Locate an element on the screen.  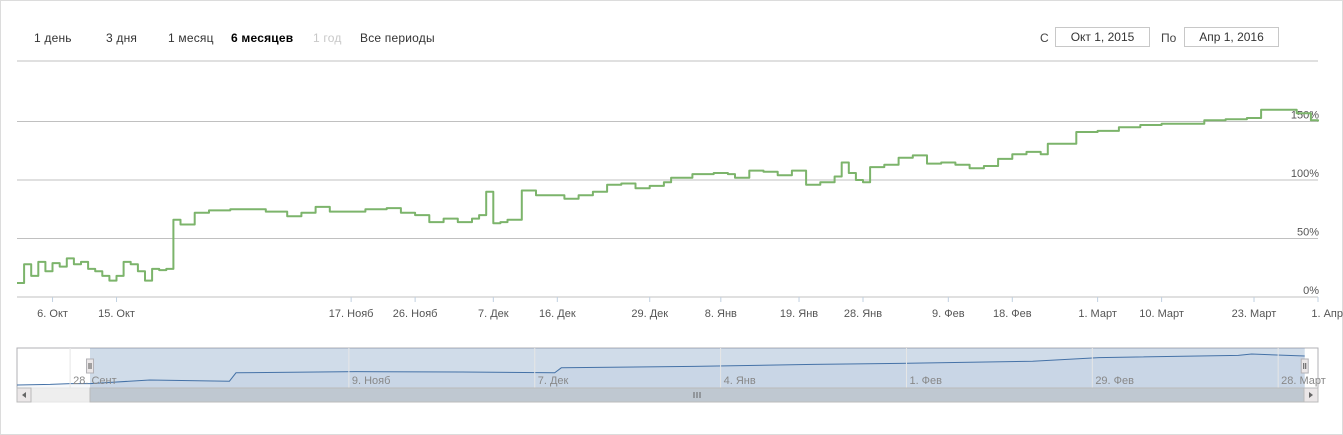
range-button: 1 день is located at coordinates (53, 38).